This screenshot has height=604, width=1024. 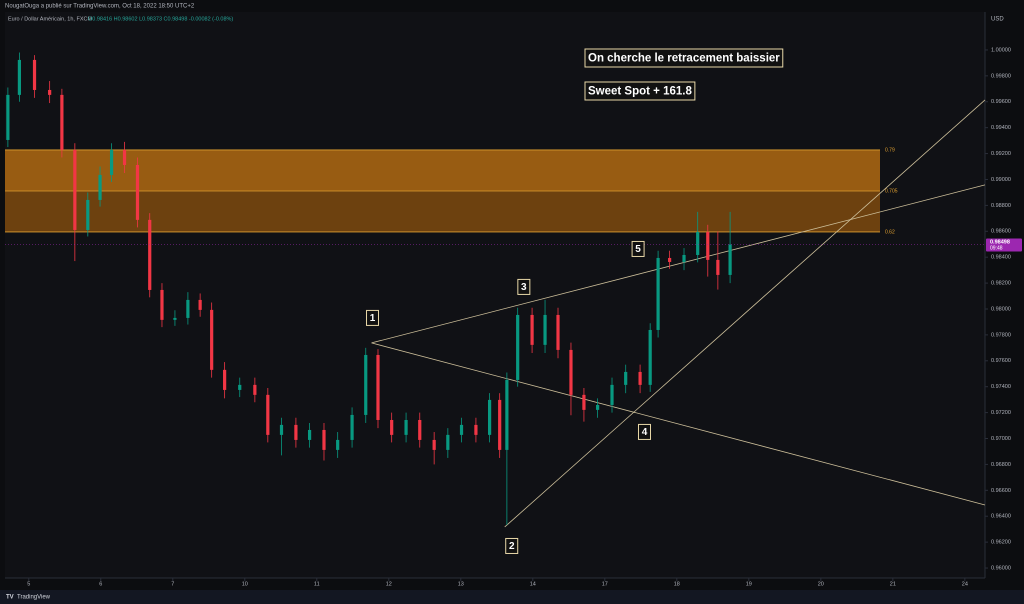 I want to click on countdown: 09:48, so click(x=996, y=248).